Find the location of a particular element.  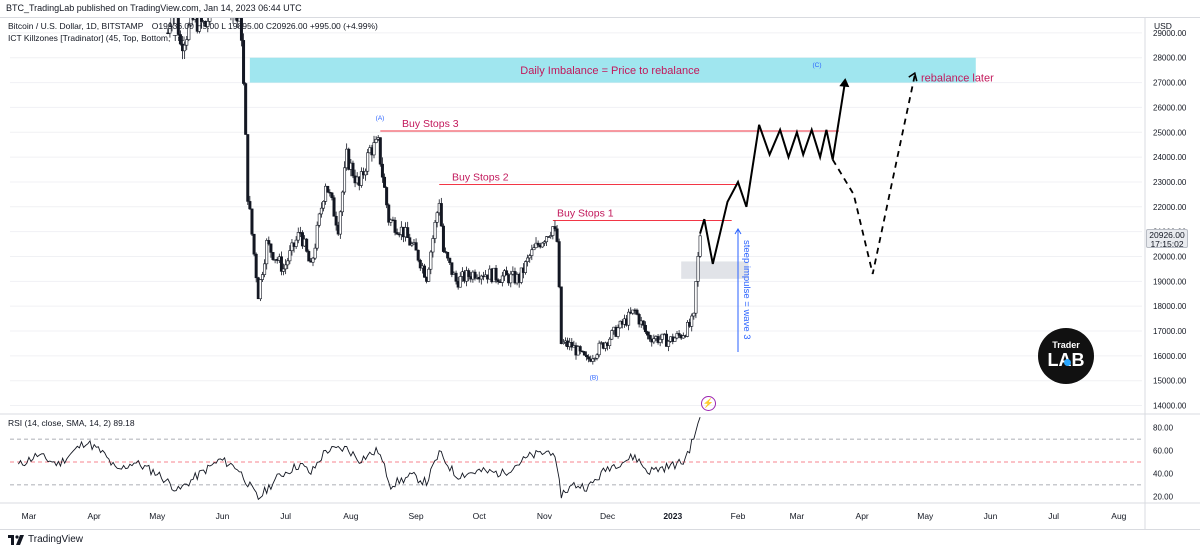

projection is located at coordinates (808, 211).